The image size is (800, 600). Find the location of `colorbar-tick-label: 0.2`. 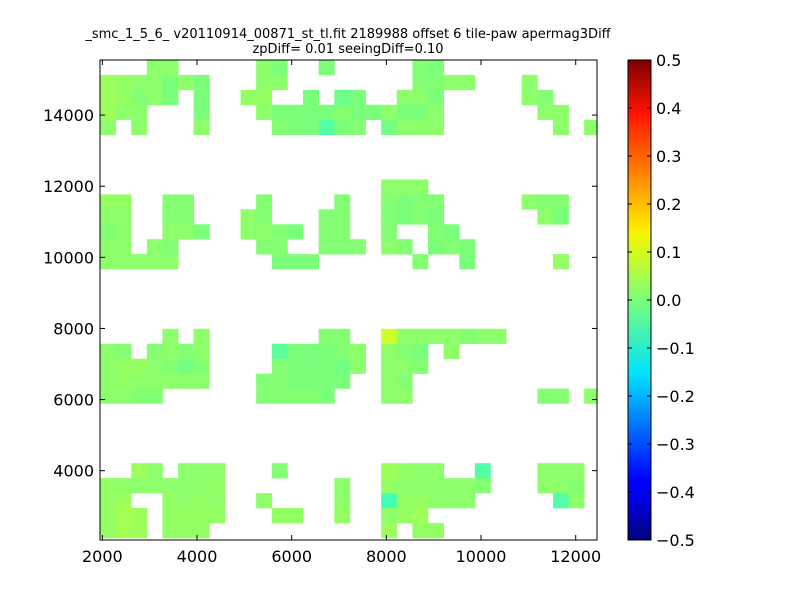

colorbar-tick-label: 0.2 is located at coordinates (668, 204).